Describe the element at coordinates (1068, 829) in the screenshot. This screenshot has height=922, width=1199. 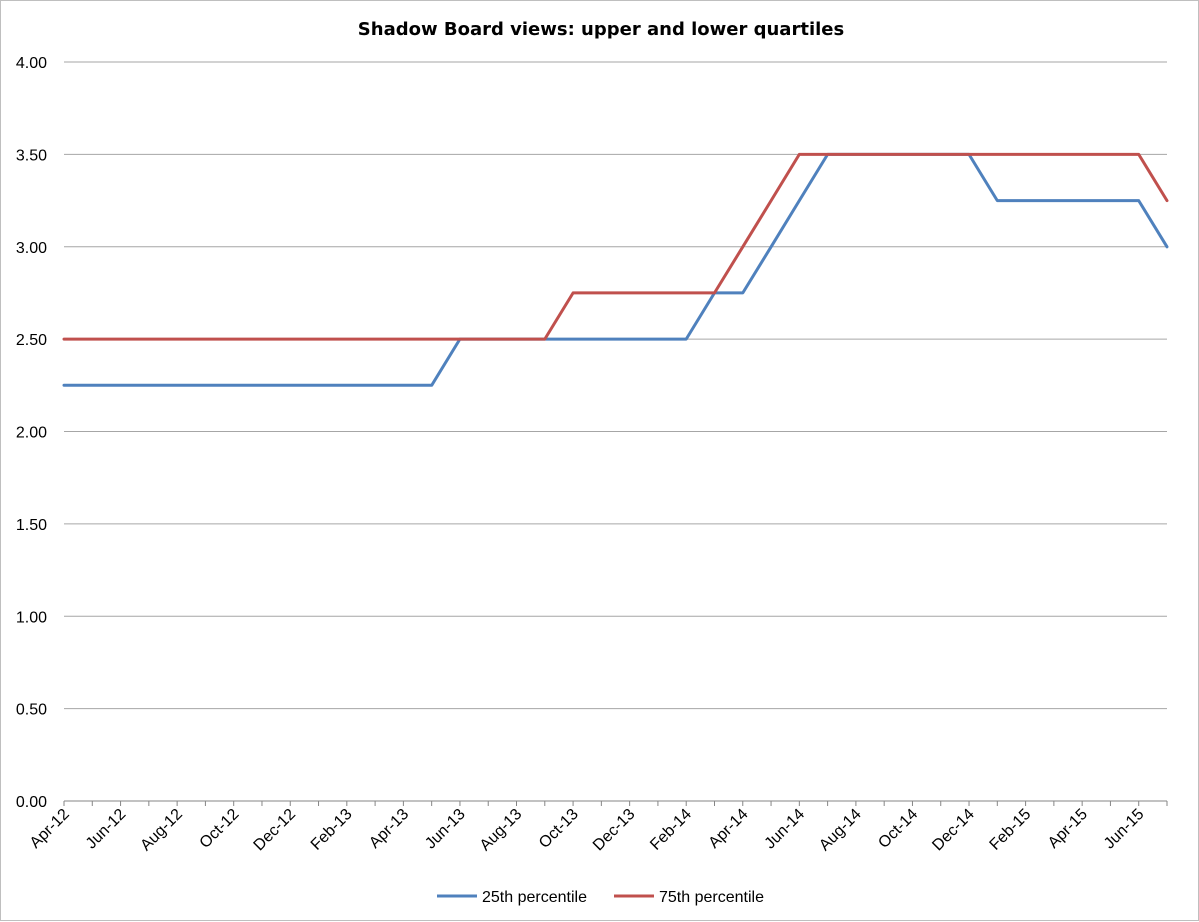
I see `x-tick-label: Apr-15` at that location.